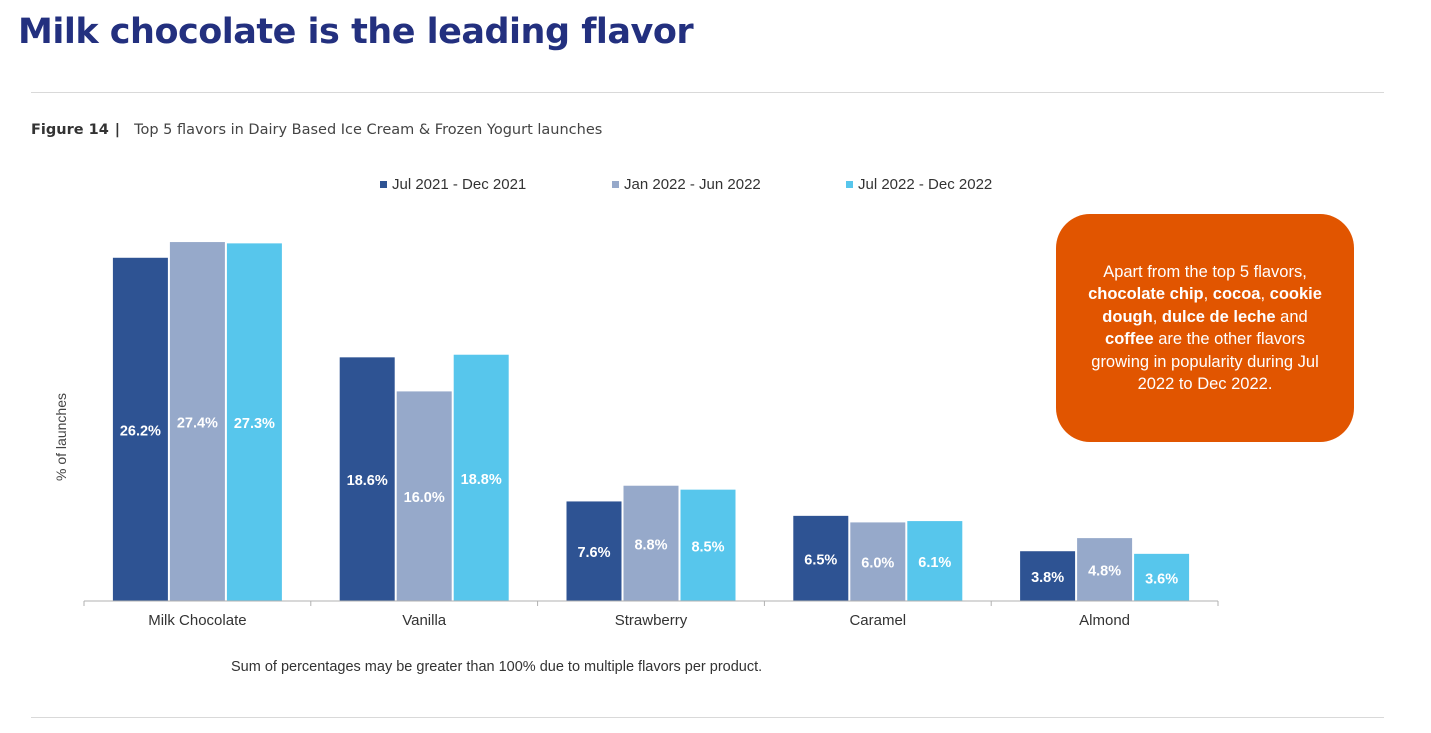  I want to click on page-title: Milk chocolate is the leading flavor, so click(356, 32).